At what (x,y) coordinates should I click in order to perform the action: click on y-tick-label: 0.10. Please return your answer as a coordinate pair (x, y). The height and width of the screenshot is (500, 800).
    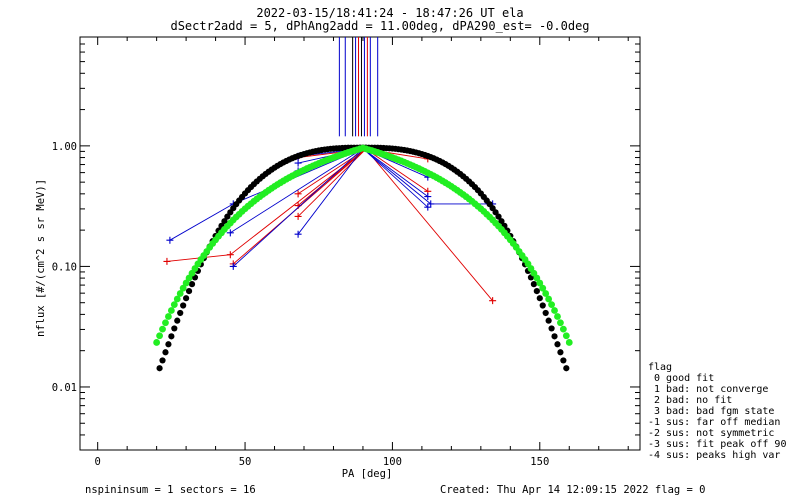
    Looking at the image, I should click on (64, 267).